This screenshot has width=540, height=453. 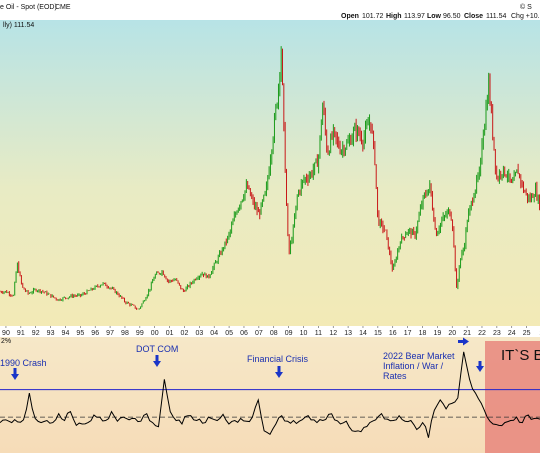 I want to click on x-tick-label: 15, so click(x=378, y=333).